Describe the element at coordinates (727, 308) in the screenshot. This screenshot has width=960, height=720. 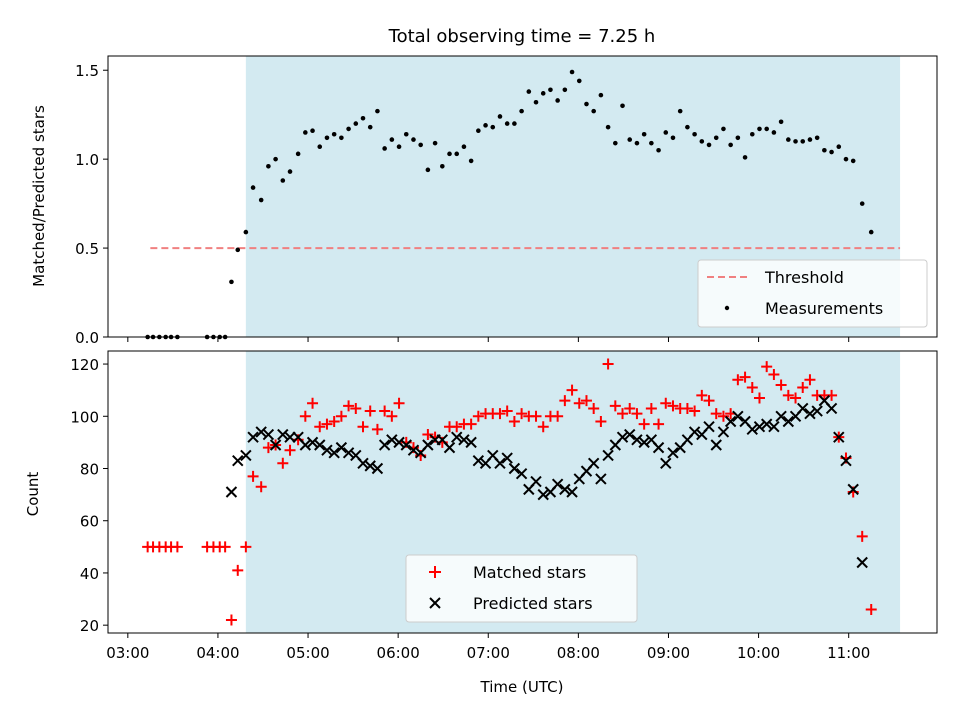
I see `legend-measurements-swatch` at that location.